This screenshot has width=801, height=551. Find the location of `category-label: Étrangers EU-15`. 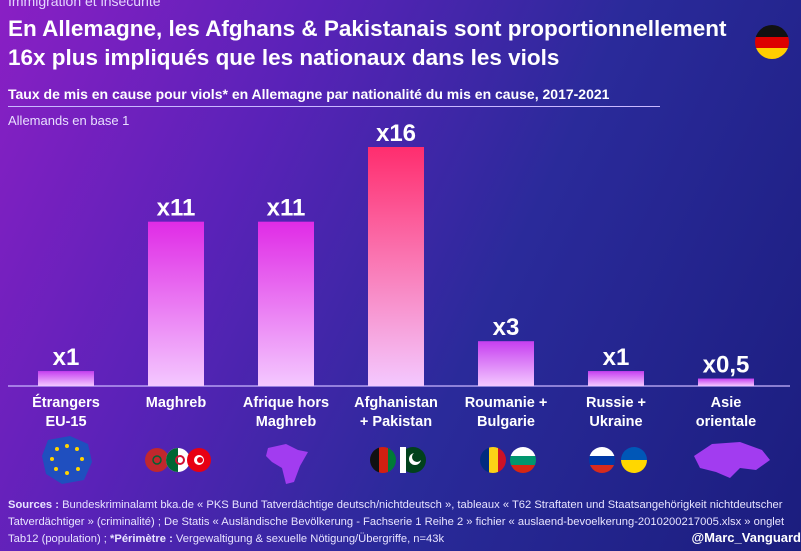

category-label: Étrangers EU-15 is located at coordinates (66, 412).